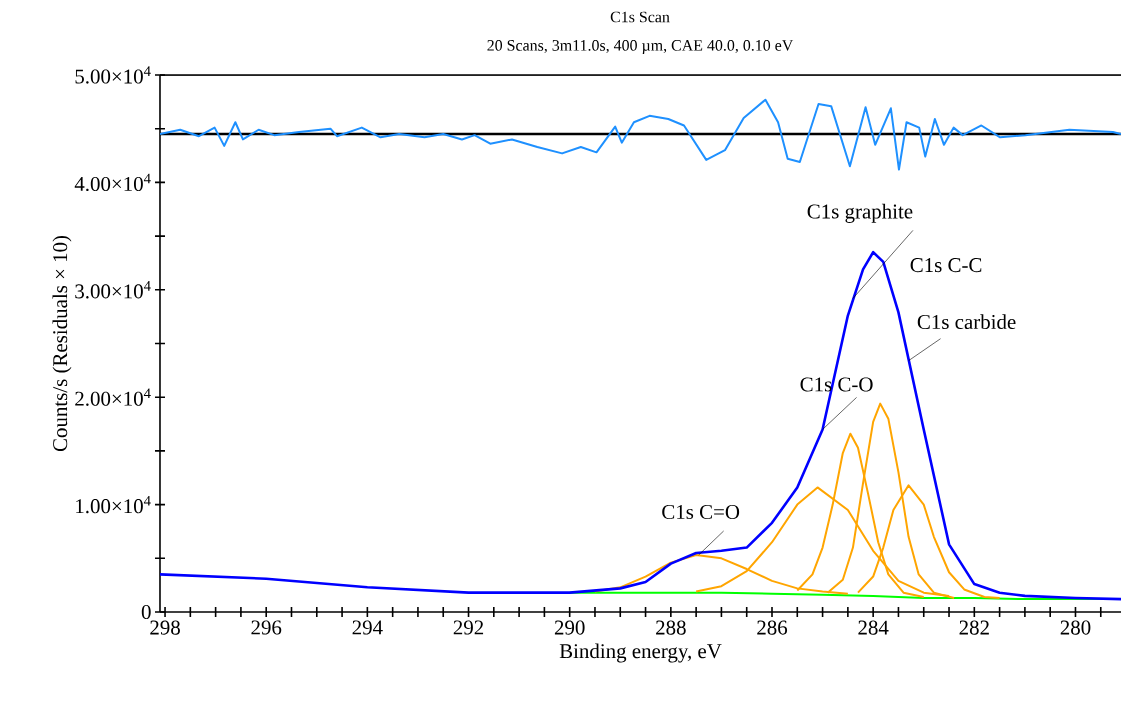 Image resolution: width=1121 pixels, height=702 pixels. Describe the element at coordinates (62, 343) in the screenshot. I see `y-axis-title: Counts/s (Residuals × 10)` at that location.